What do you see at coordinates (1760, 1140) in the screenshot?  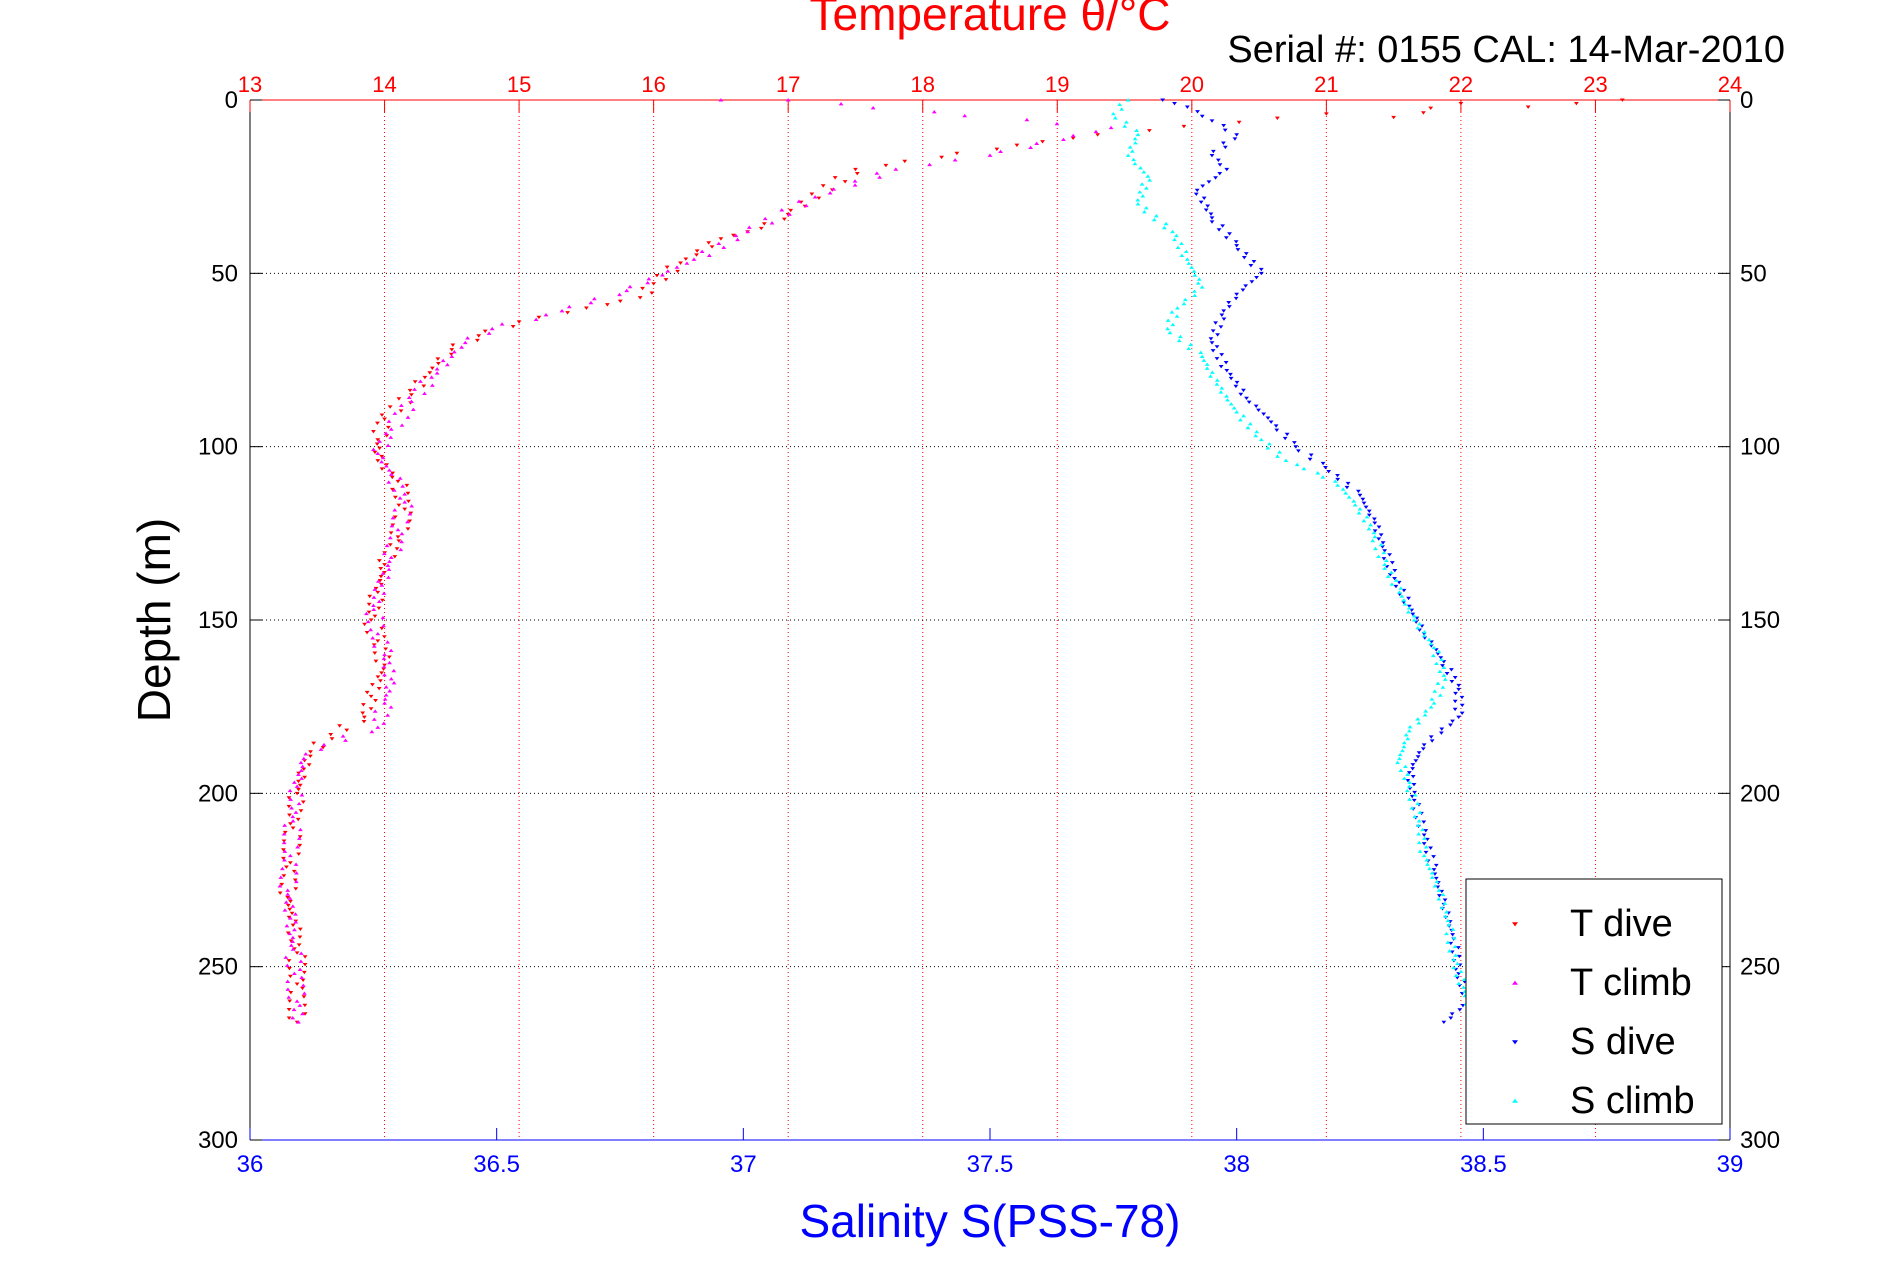 I see `depth-tick-label-right: 300` at bounding box center [1760, 1140].